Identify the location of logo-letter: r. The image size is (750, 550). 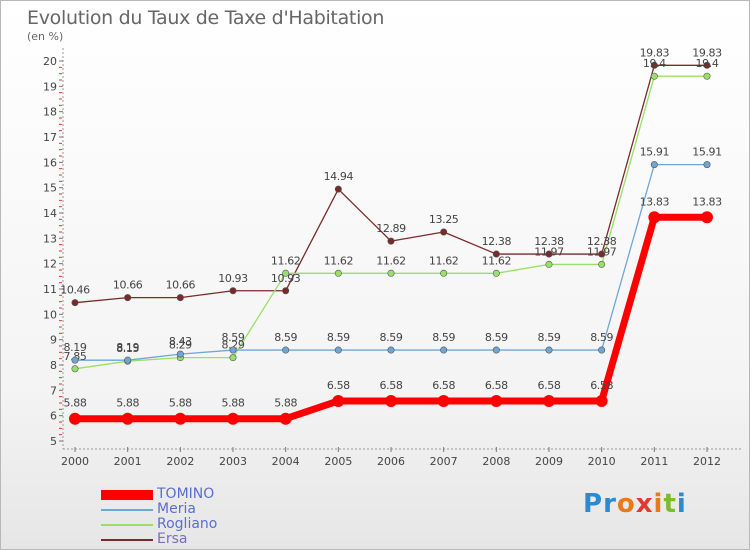
(610, 504).